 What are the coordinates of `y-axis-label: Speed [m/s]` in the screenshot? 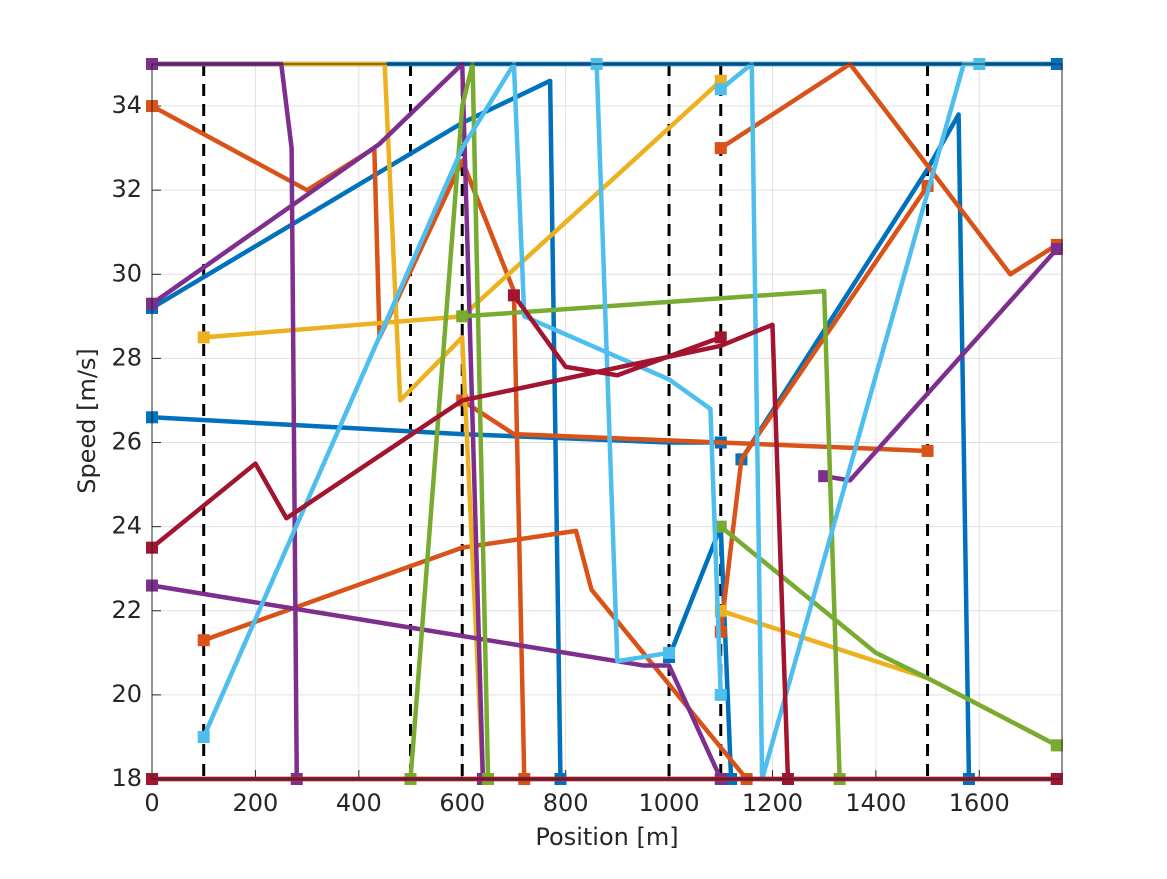 It's located at (87, 421).